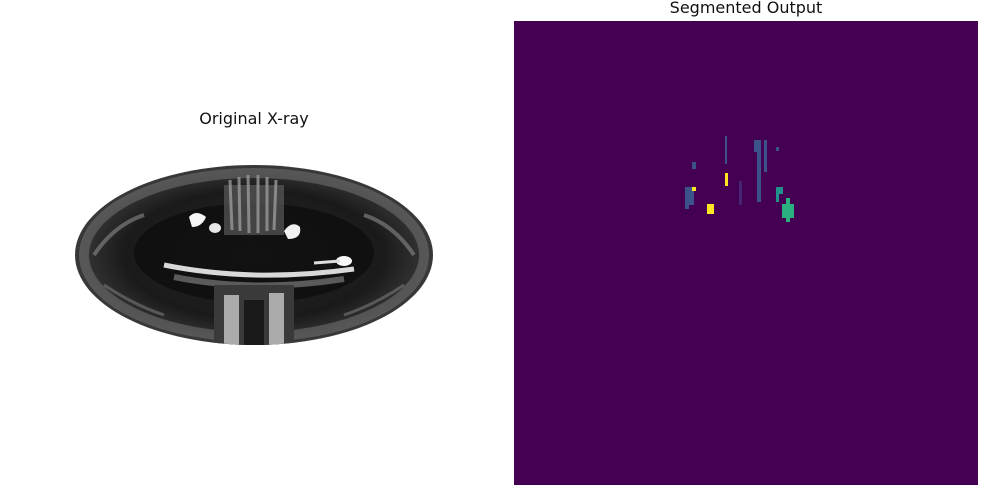 This screenshot has height=500, width=1000. What do you see at coordinates (746, 8) in the screenshot?
I see `segmented-output-title: Segmented Output` at bounding box center [746, 8].